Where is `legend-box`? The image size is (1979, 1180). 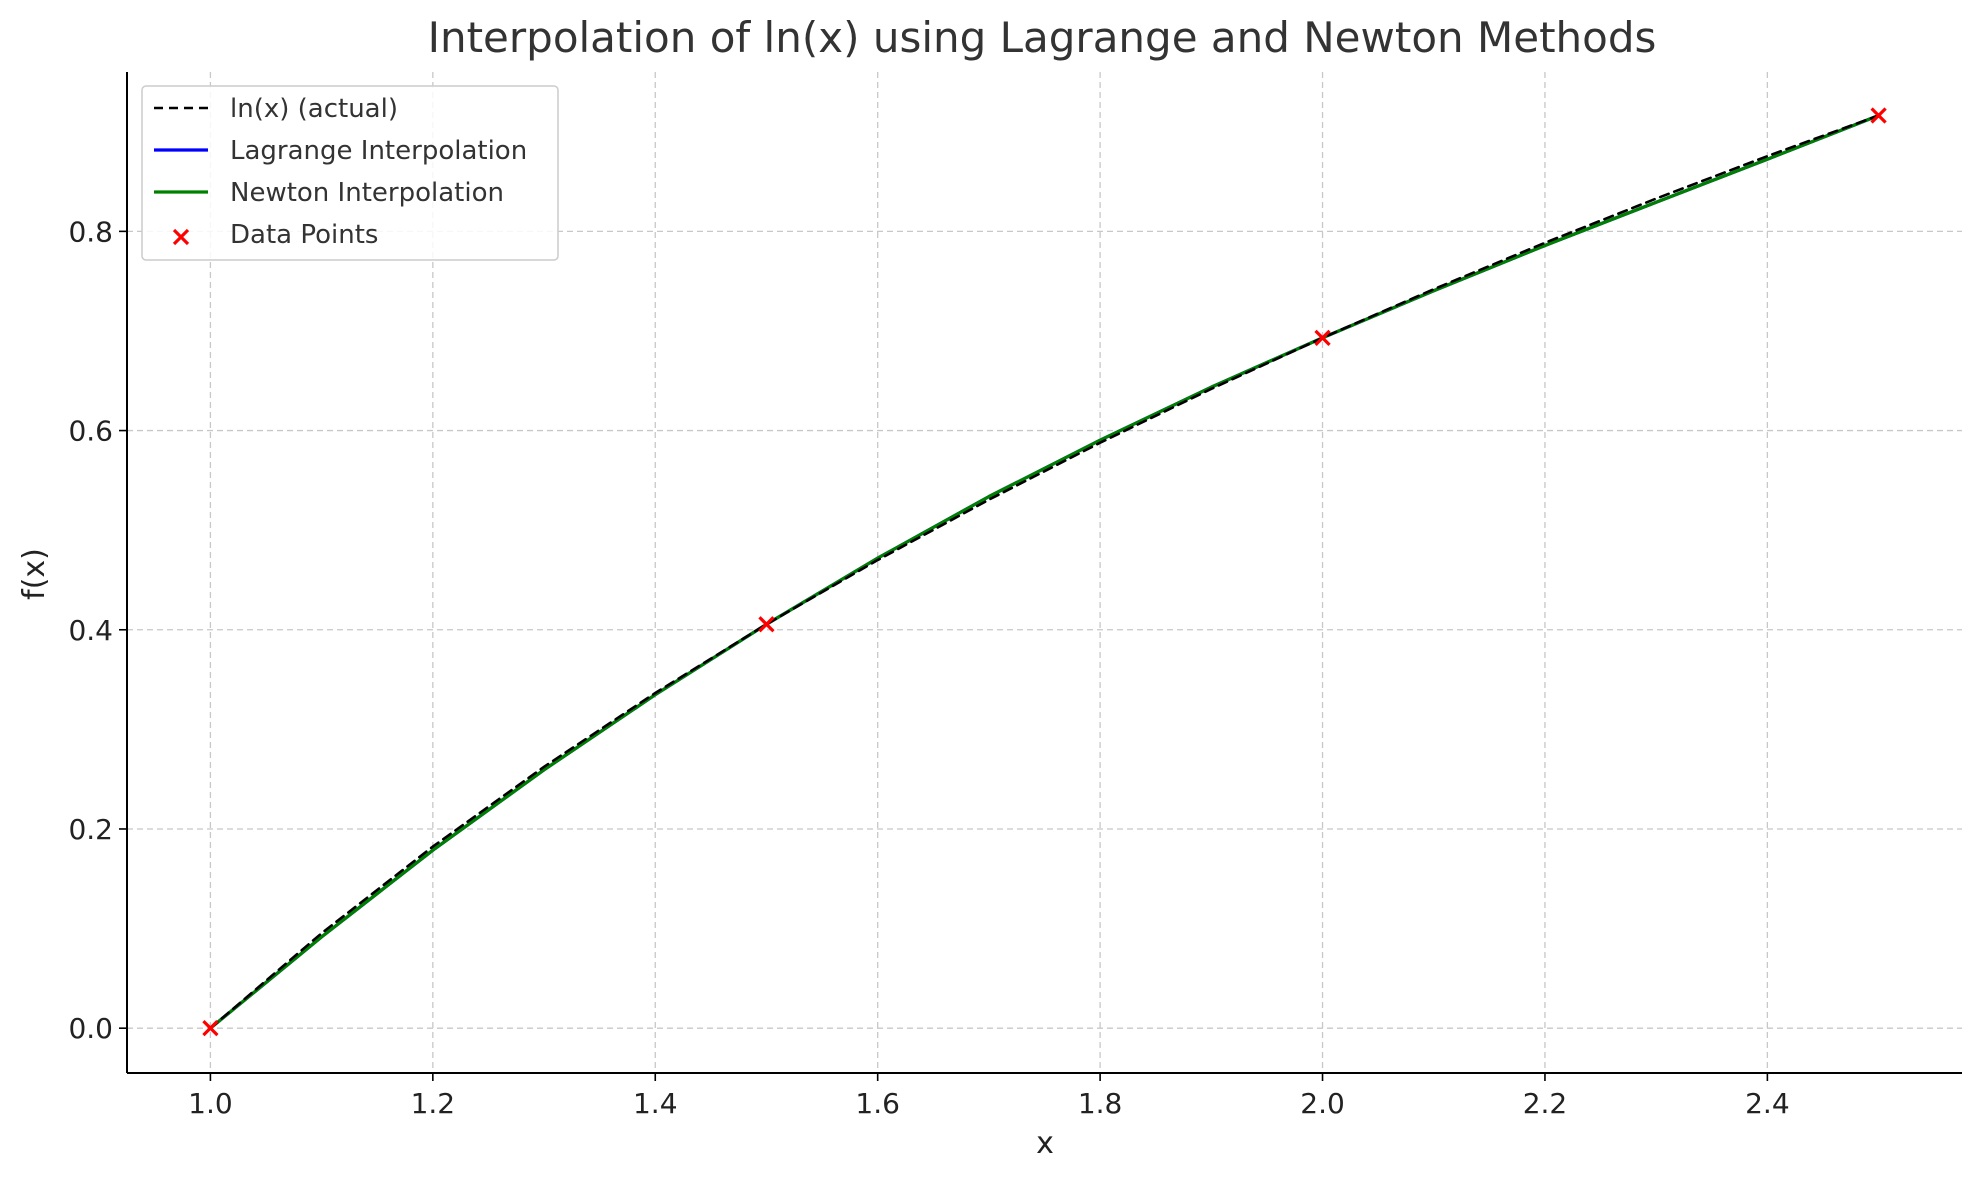 legend-box is located at coordinates (350, 173).